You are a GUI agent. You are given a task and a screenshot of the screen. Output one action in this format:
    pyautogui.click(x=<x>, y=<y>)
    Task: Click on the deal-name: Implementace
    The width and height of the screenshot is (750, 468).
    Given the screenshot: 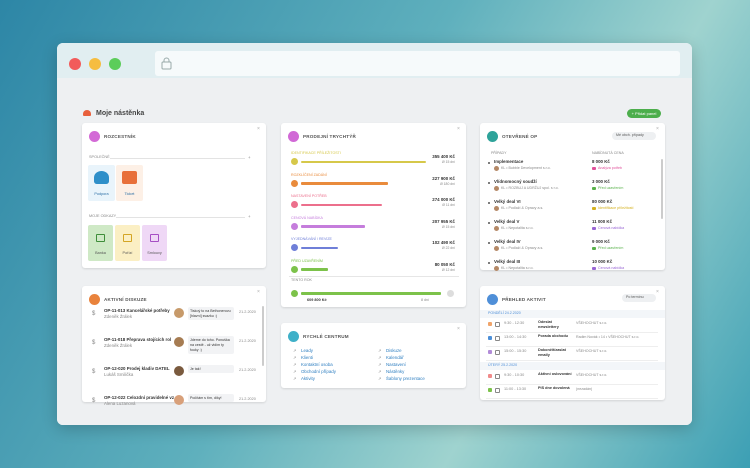 What is the action you would take?
    pyautogui.click(x=509, y=161)
    